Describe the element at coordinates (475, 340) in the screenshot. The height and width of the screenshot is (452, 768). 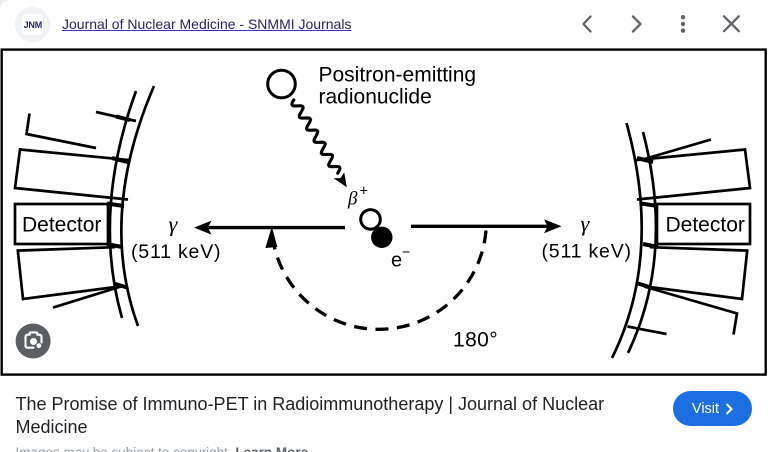
I see `svg-text: 180°` at that location.